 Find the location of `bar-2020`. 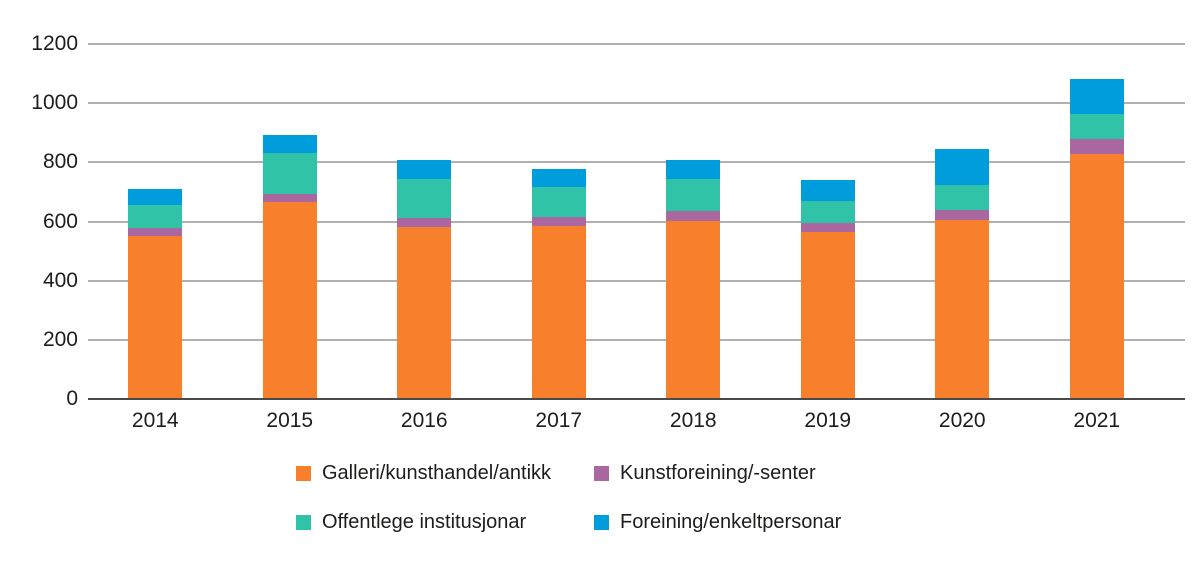

bar-2020 is located at coordinates (962, 274).